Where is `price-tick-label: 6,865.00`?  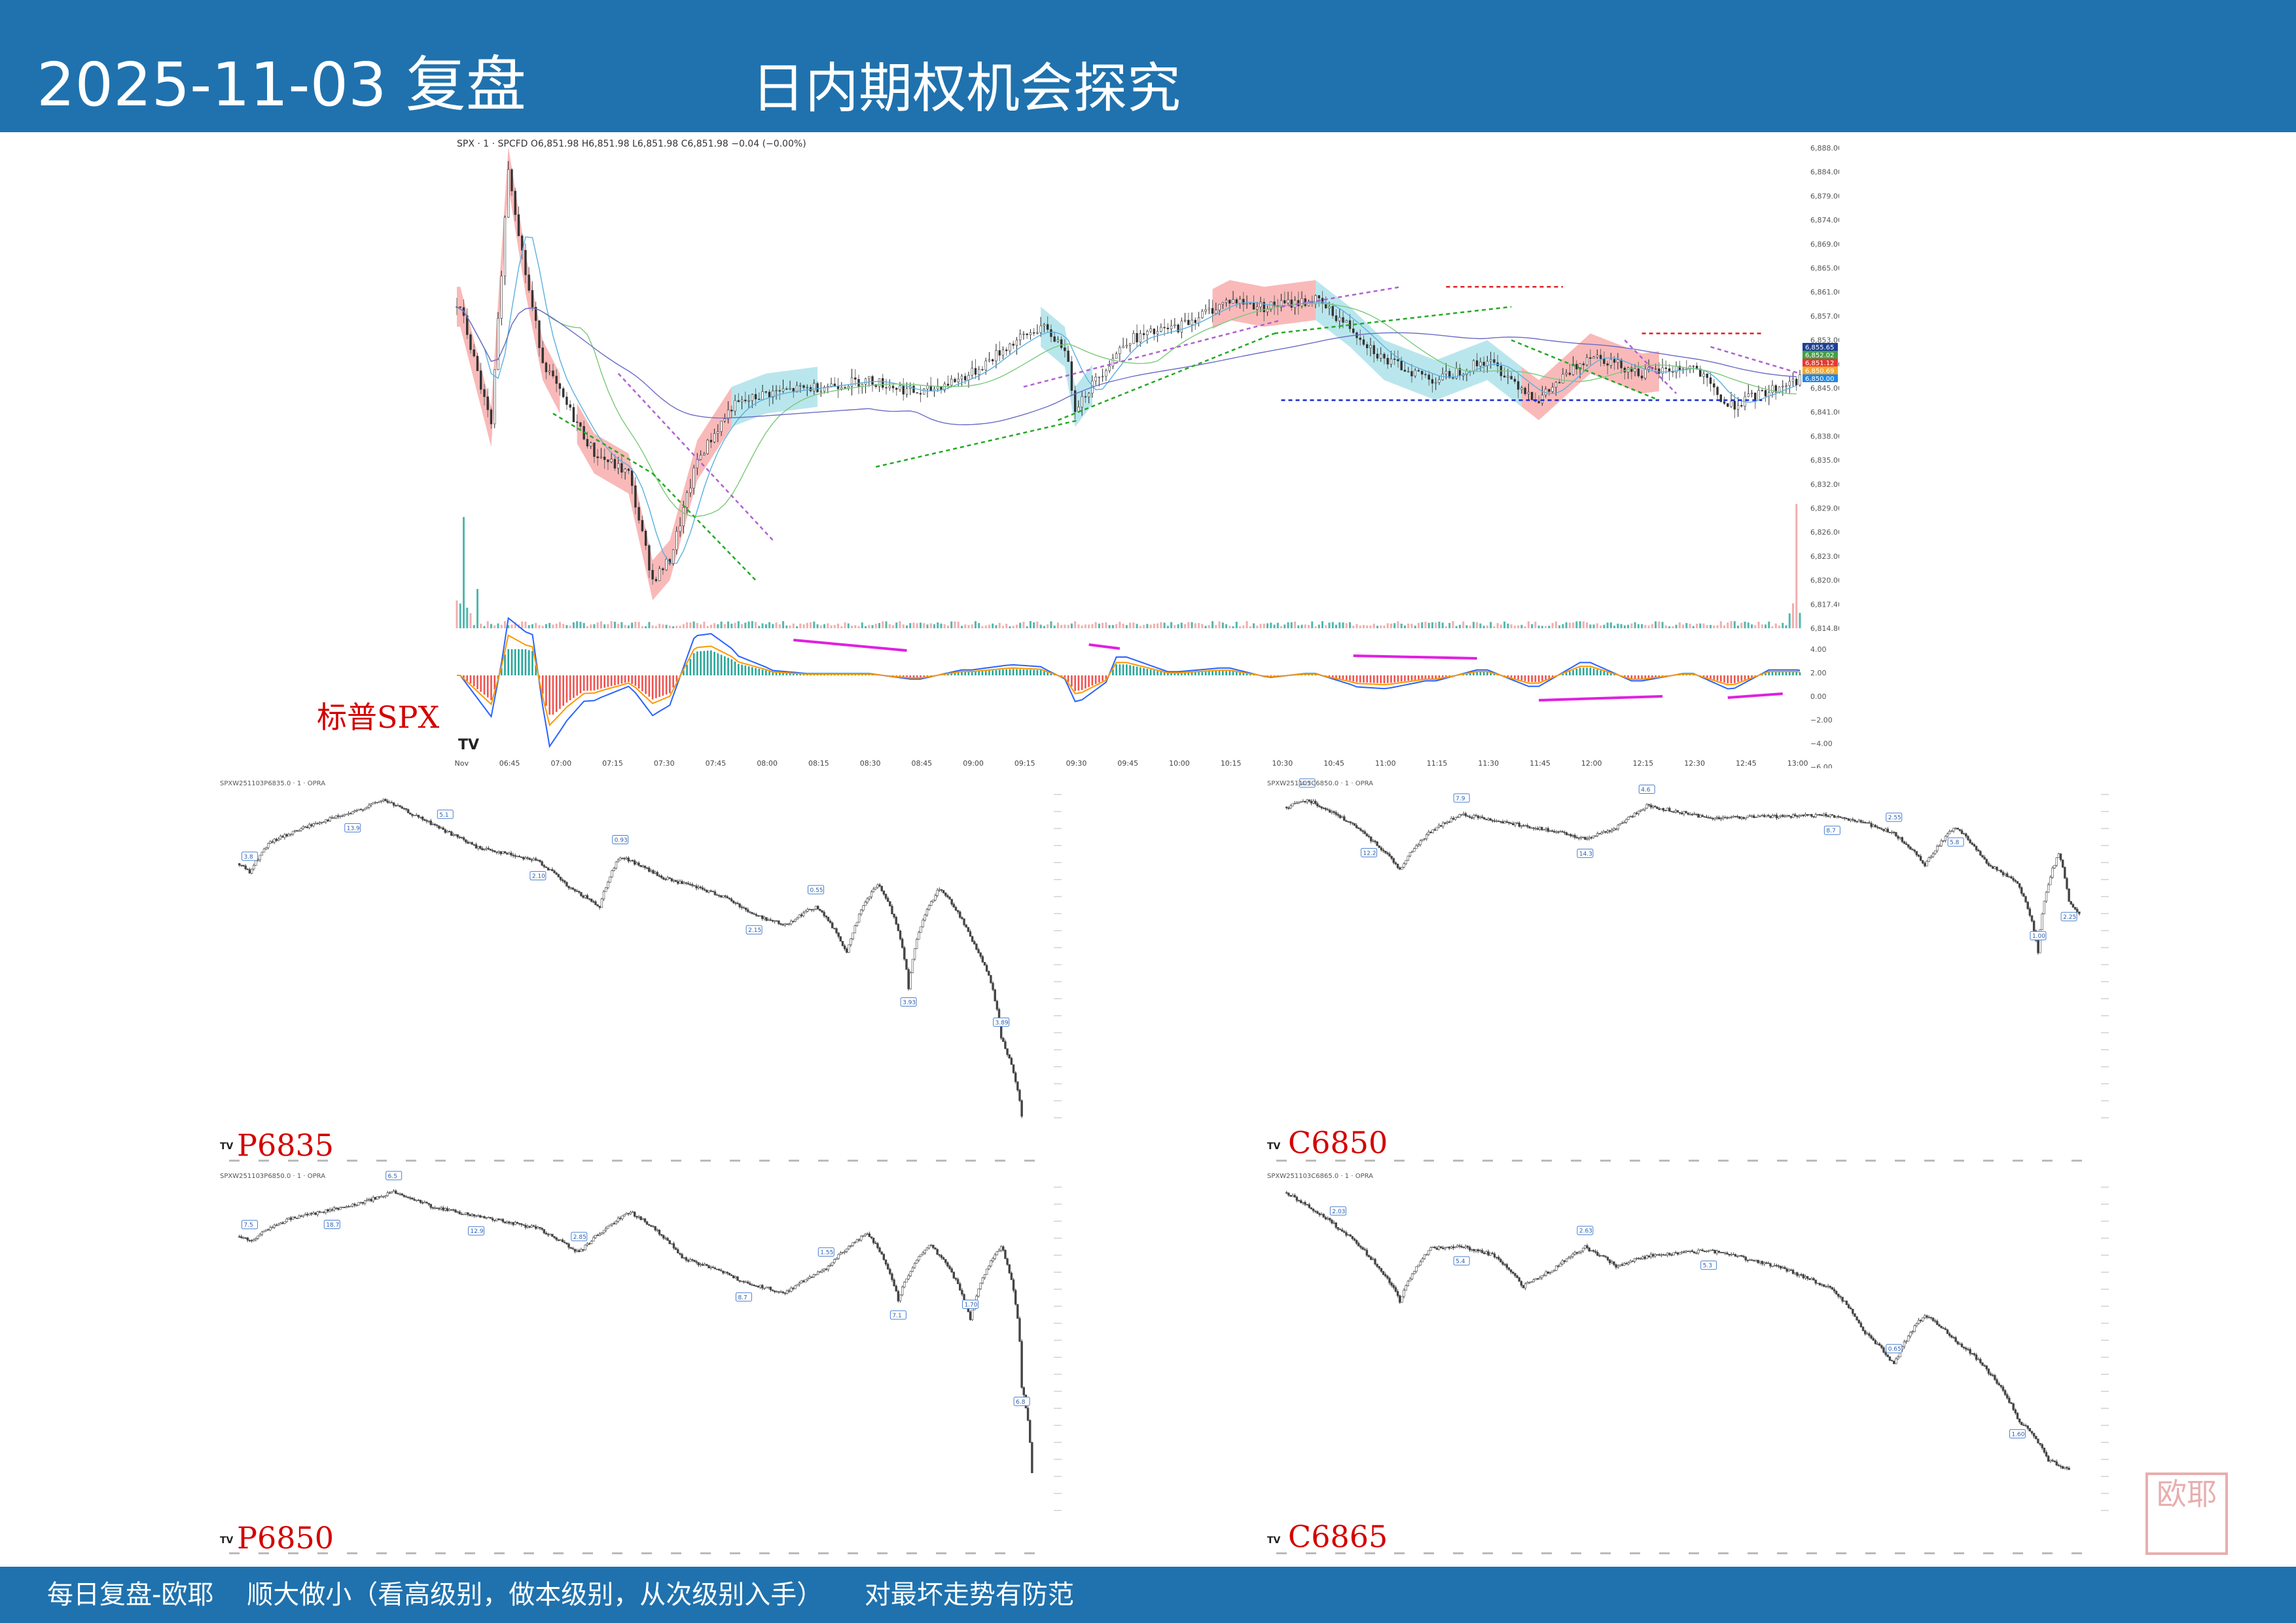
price-tick-label: 6,865.00 is located at coordinates (1824, 269).